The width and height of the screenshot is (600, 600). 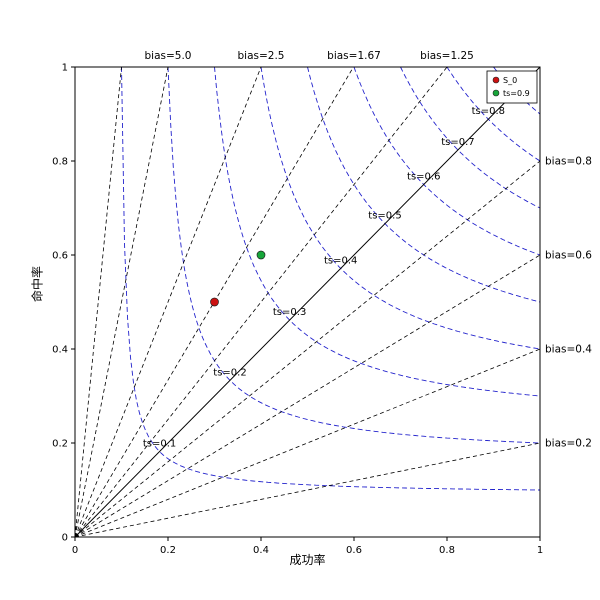 I want to click on y-tick-label: 0.4, so click(x=60, y=350).